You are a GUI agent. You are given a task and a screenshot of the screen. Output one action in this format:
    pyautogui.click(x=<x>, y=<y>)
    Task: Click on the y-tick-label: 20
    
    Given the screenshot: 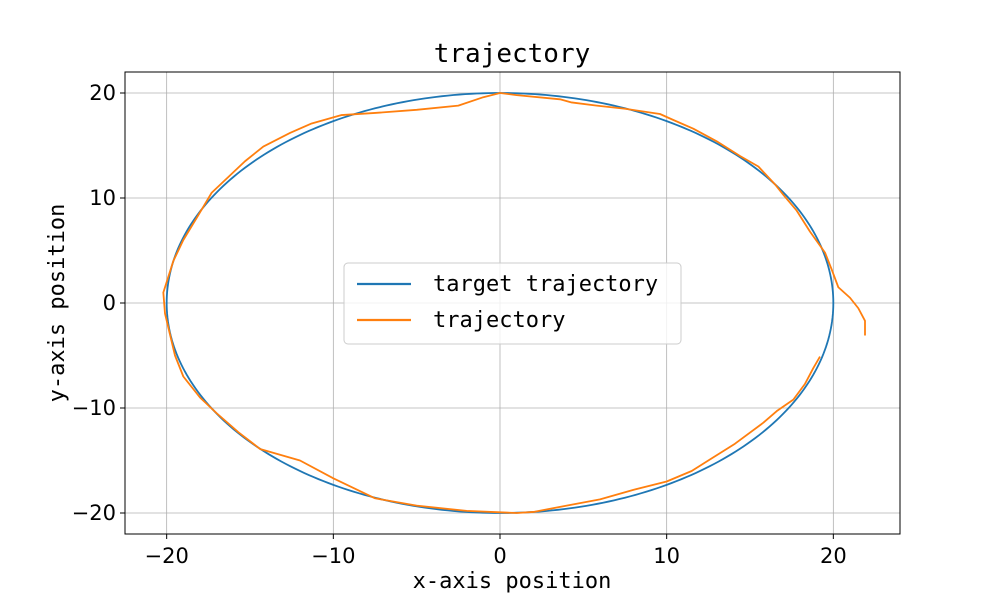 What is the action you would take?
    pyautogui.click(x=102, y=93)
    